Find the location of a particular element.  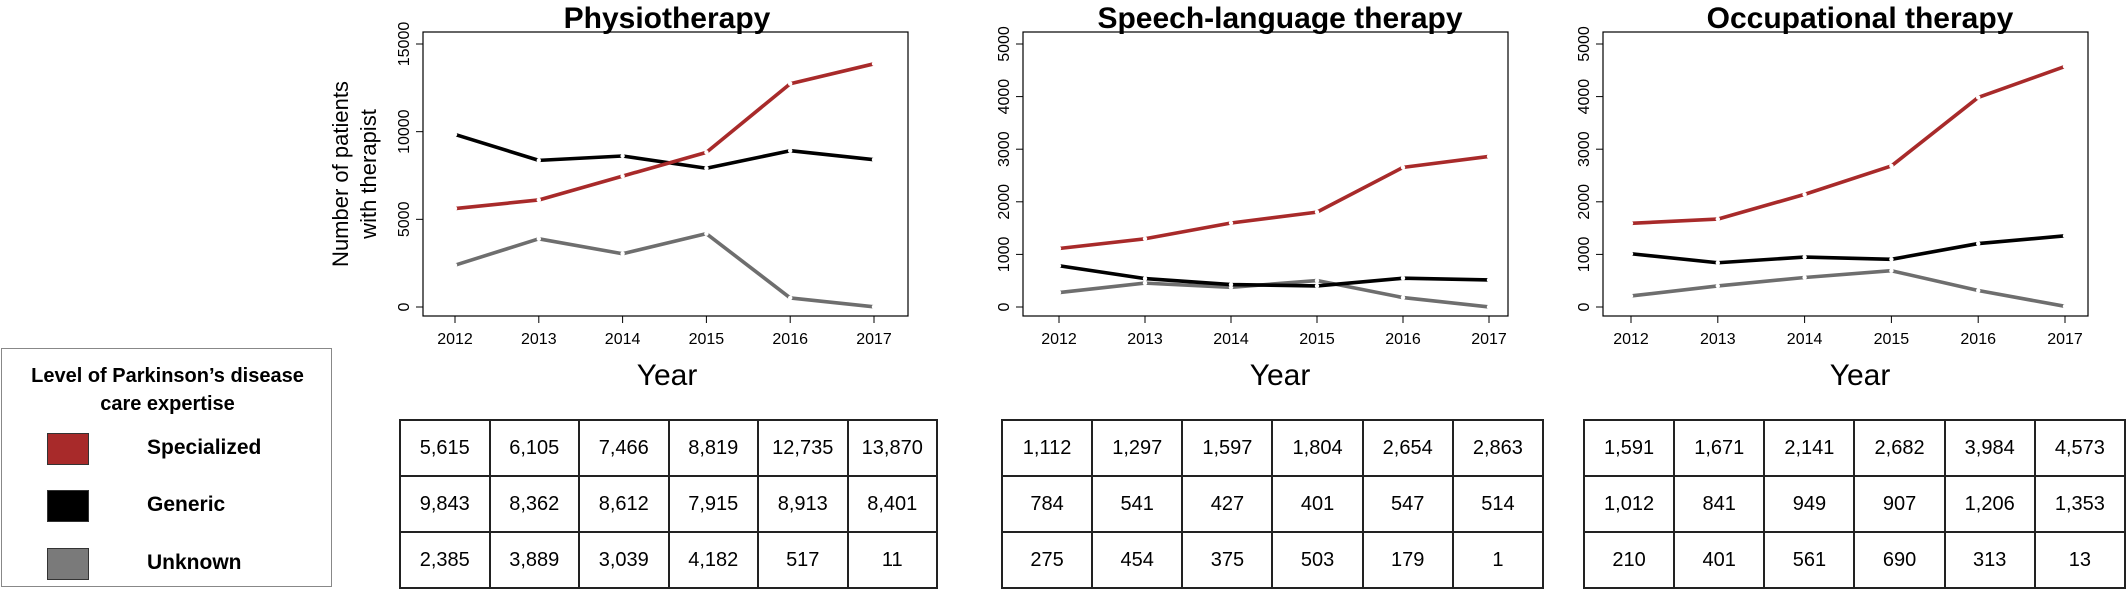

table-row: 2,385 3,889 3,039 4,182 517 11 is located at coordinates (668, 560).